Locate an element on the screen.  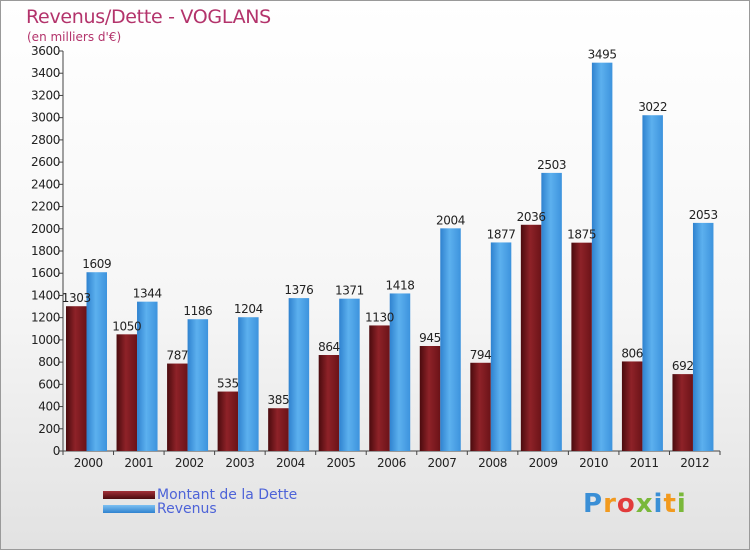
legend-label-revenus: Revenus is located at coordinates (187, 509).